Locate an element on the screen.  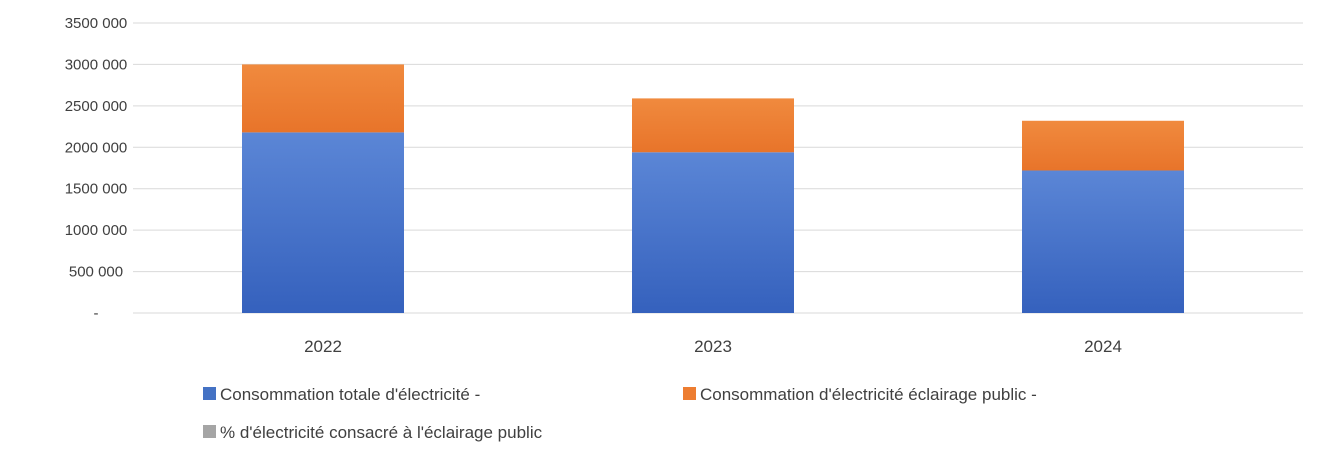
legend-label-0: Consommation totale d'électricité - is located at coordinates (350, 394).